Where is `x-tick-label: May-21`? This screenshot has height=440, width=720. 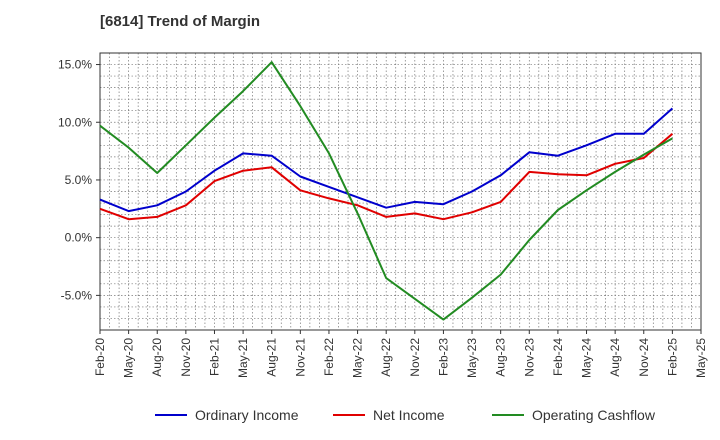 x-tick-label: May-21 is located at coordinates (243, 358).